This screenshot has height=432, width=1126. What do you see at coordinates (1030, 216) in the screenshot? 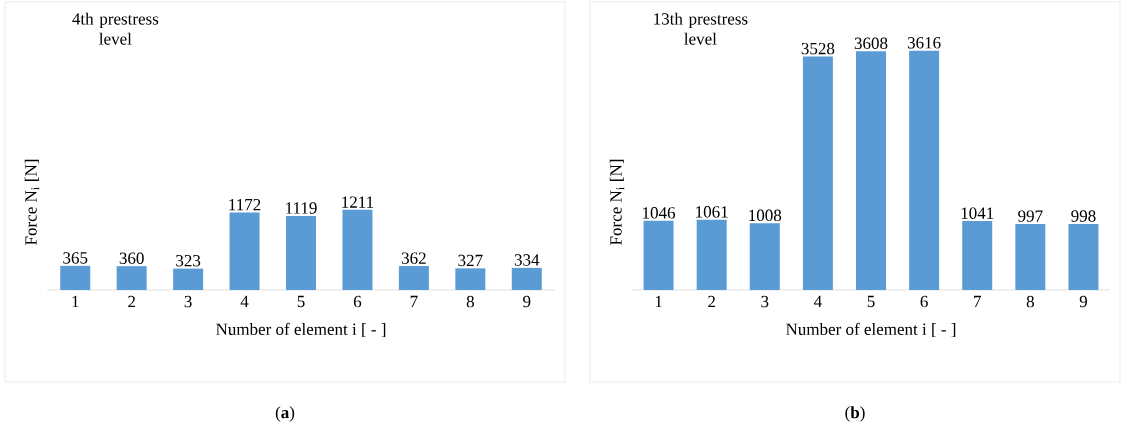
I see `data-label: 997` at bounding box center [1030, 216].